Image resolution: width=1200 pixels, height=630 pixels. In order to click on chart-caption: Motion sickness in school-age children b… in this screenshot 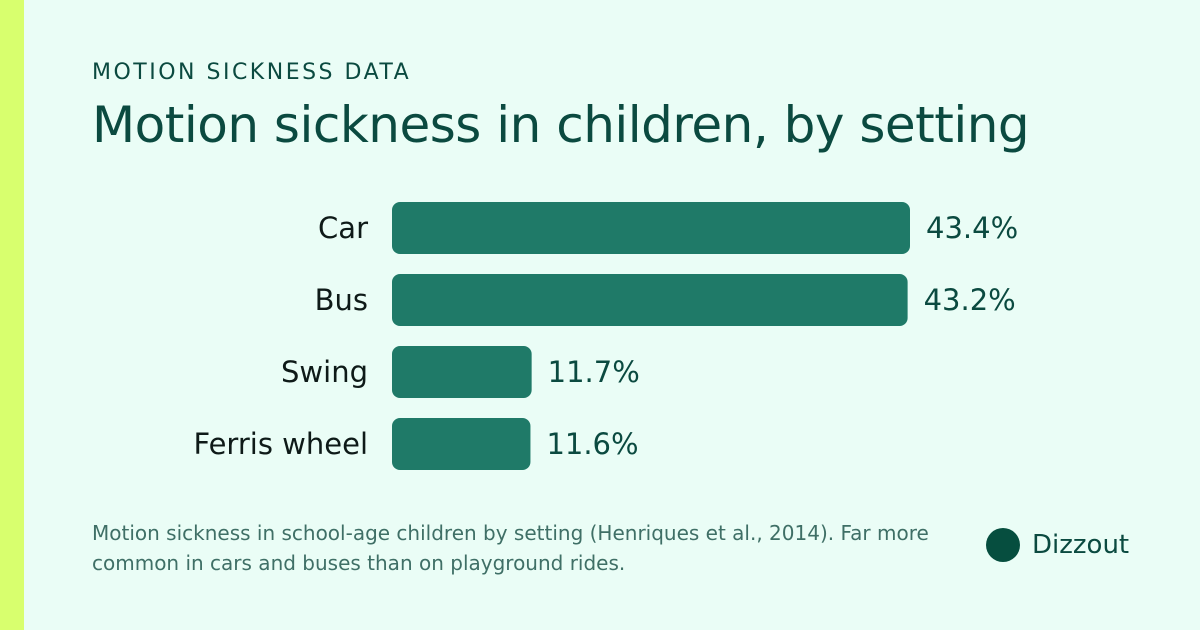, I will do `click(510, 548)`.